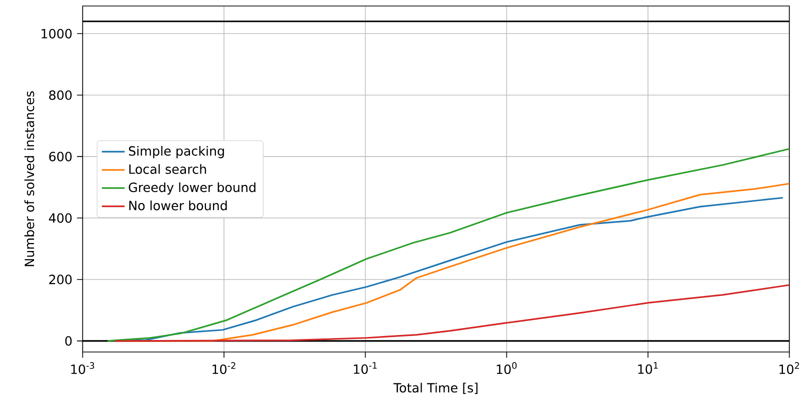  Describe the element at coordinates (57, 33) in the screenshot. I see `y-tick-label: 1000` at that location.